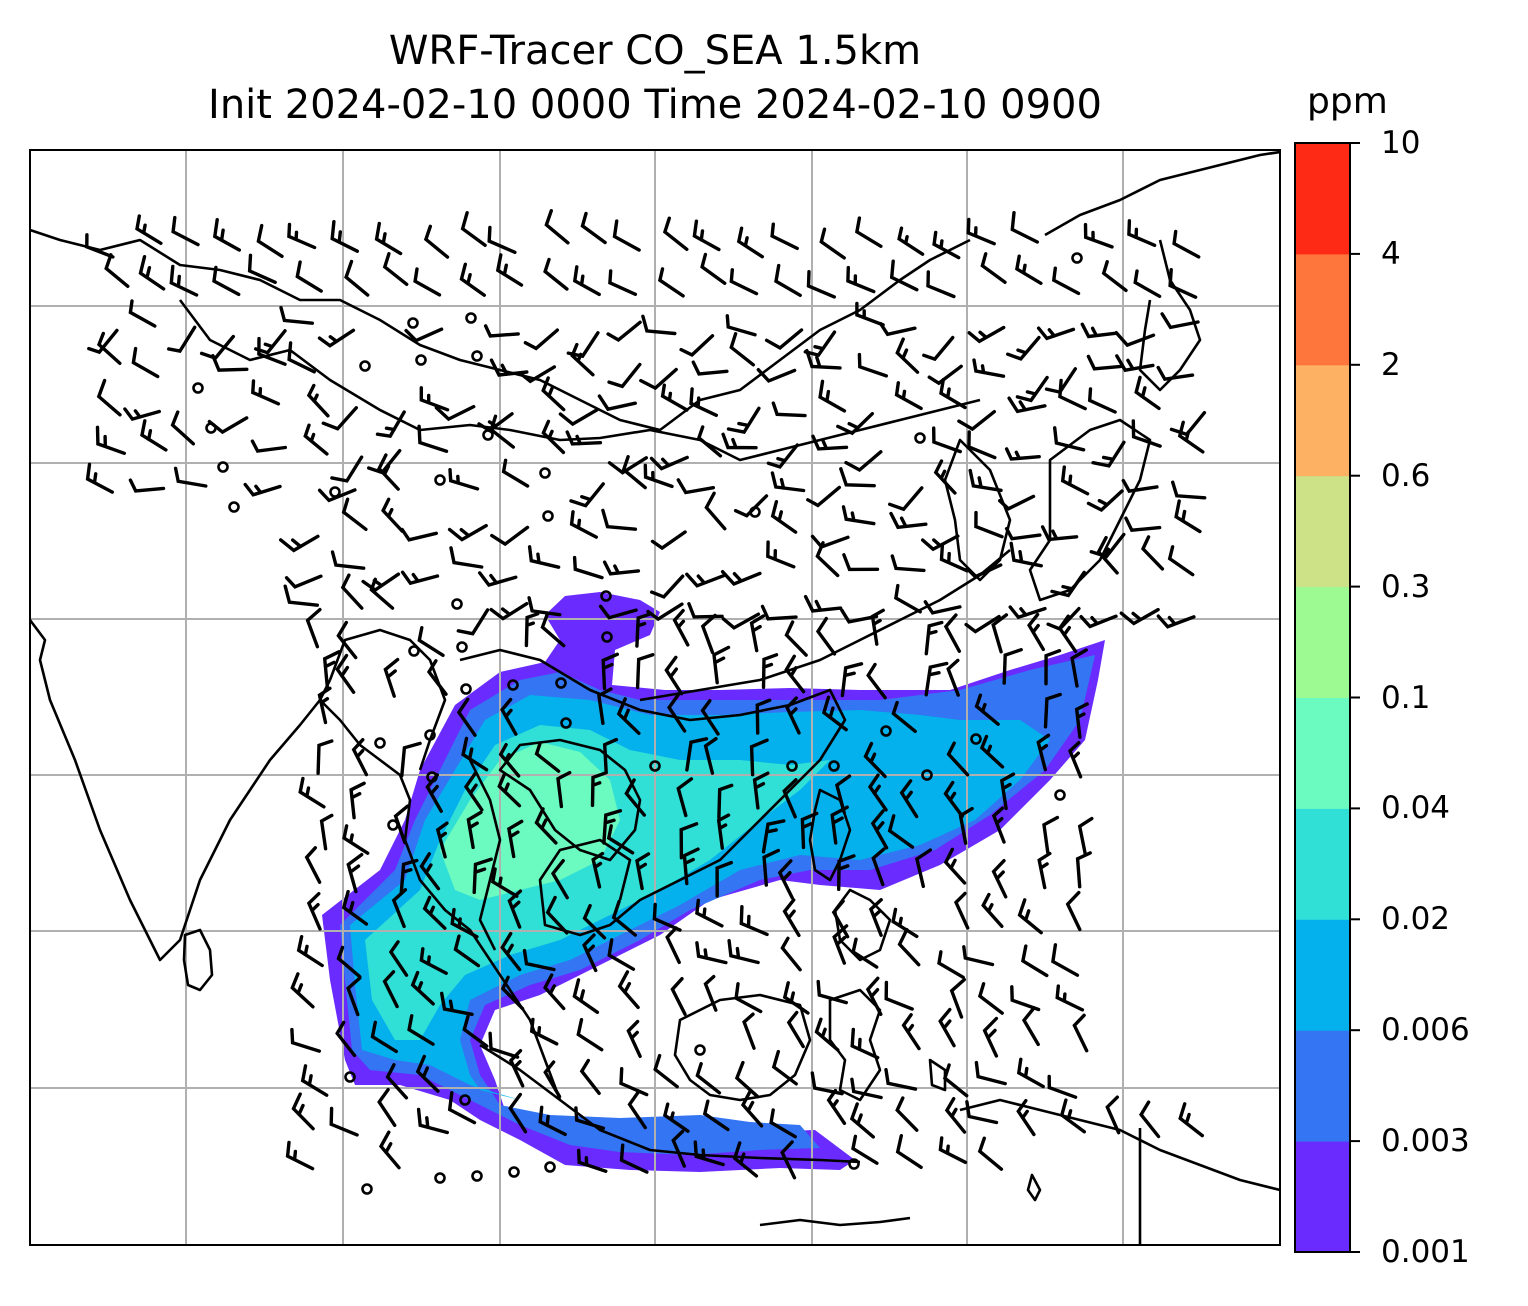  Describe the element at coordinates (1416, 808) in the screenshot. I see `colorbar-tick-label: 0.04` at that location.